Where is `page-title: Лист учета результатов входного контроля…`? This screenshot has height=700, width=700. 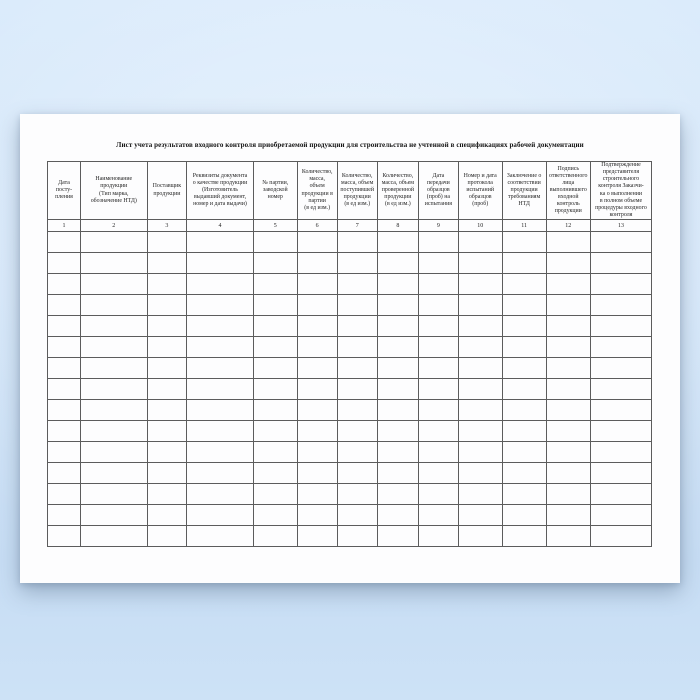 page-title: Лист учета результатов входного контроля… is located at coordinates (350, 145).